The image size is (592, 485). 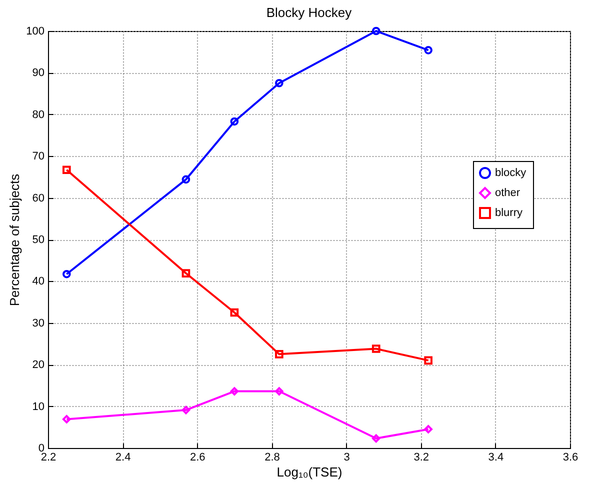 I want to click on x-axis-title: Log₁₀(TSE), so click(x=309, y=472).